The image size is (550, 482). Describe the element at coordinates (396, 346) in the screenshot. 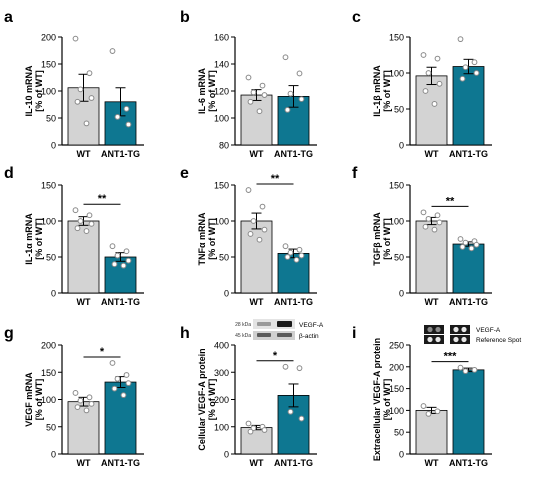

I see `y-tick-label: 250` at that location.